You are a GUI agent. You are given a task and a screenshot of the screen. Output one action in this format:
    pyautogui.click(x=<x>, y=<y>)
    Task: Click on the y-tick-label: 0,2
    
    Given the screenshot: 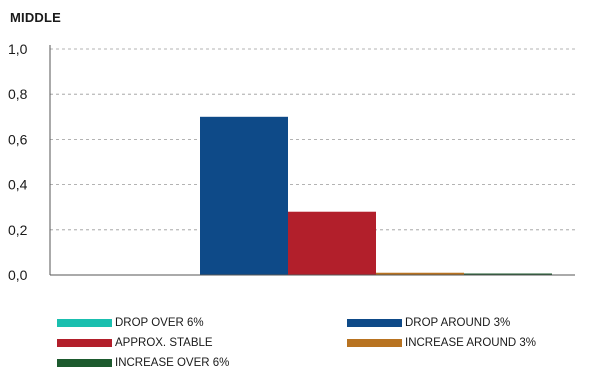 What is the action you would take?
    pyautogui.click(x=18, y=230)
    